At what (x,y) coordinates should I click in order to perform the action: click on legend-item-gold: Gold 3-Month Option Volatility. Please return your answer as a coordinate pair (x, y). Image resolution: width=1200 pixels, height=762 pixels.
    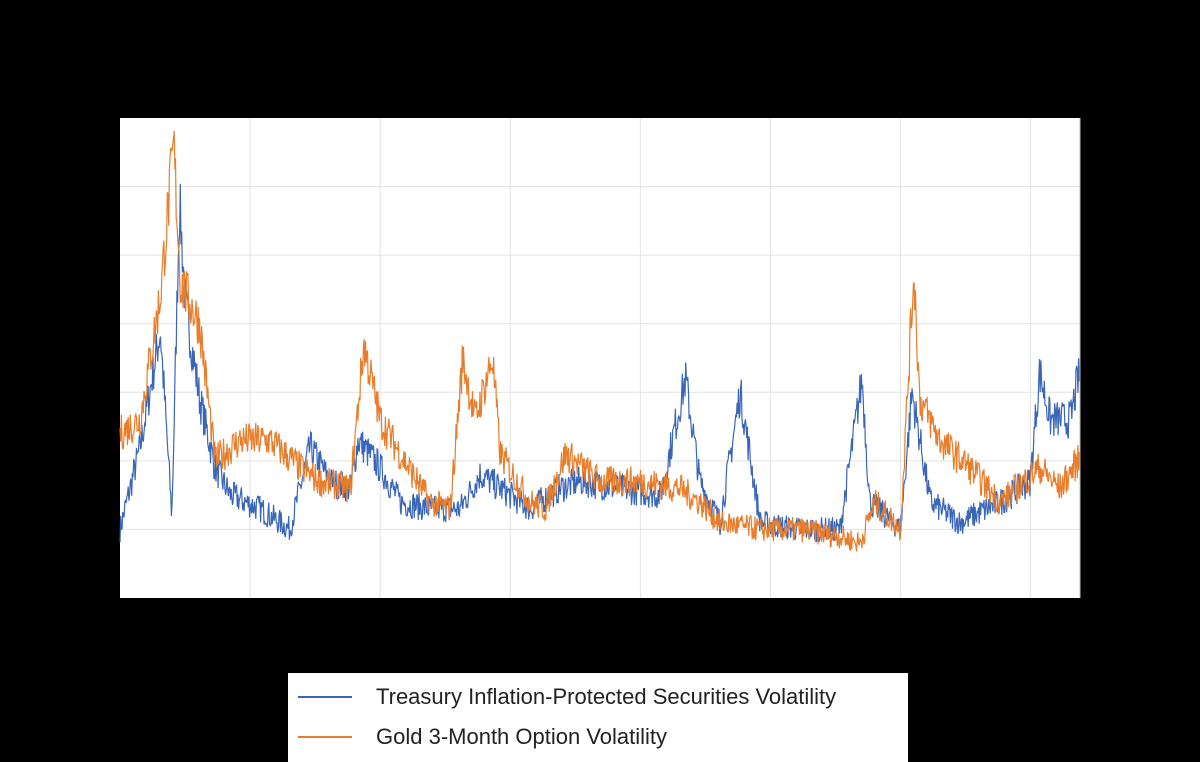
    Looking at the image, I should click on (482, 737).